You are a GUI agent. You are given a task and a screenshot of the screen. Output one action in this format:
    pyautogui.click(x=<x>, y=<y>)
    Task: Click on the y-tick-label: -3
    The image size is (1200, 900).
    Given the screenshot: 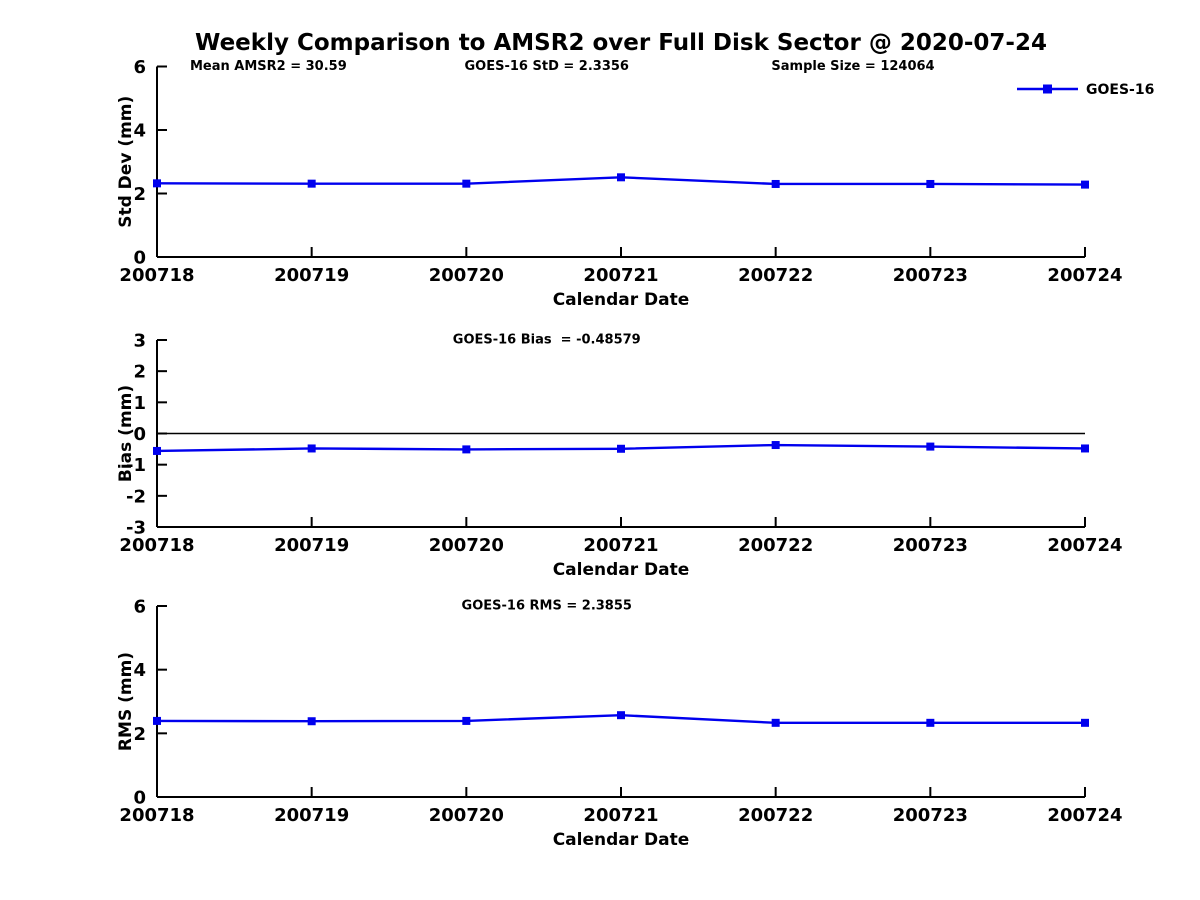 What is the action you would take?
    pyautogui.click(x=136, y=528)
    